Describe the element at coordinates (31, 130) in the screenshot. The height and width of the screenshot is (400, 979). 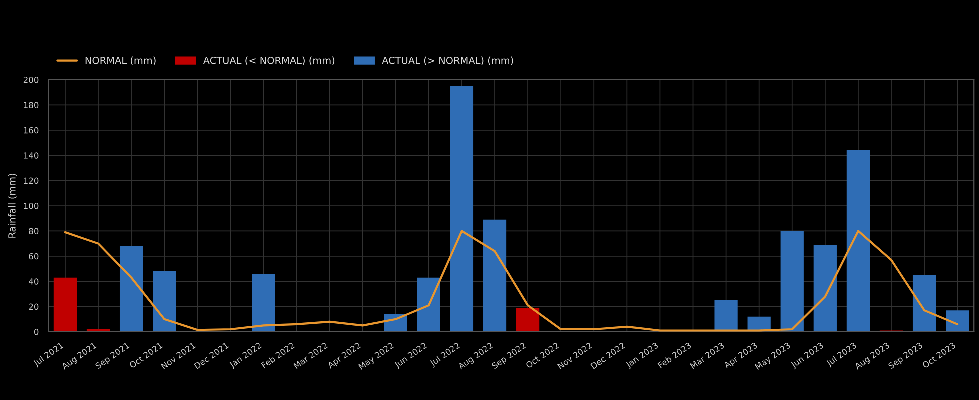
I see `y-tick-label: 160` at that location.